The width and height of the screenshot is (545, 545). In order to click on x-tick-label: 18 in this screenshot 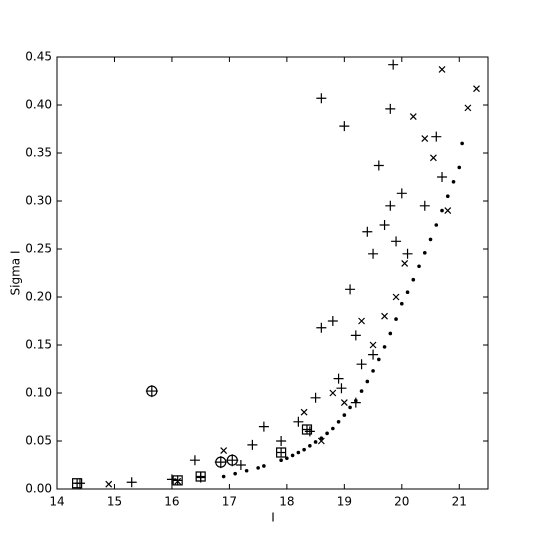, I will do `click(286, 502)`.